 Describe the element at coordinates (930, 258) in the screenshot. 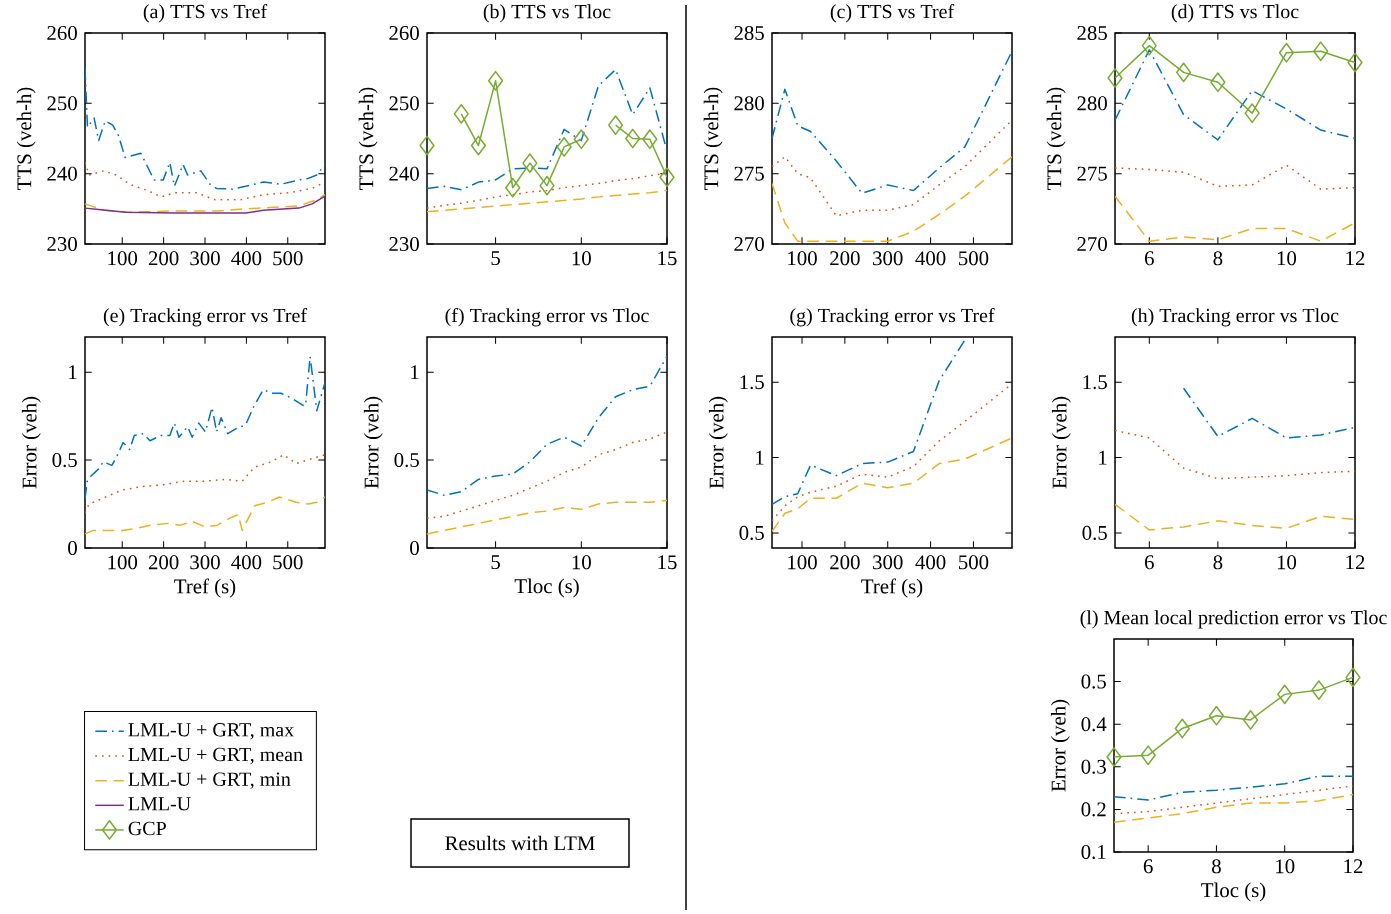

I see `x-tick-label: 400` at that location.